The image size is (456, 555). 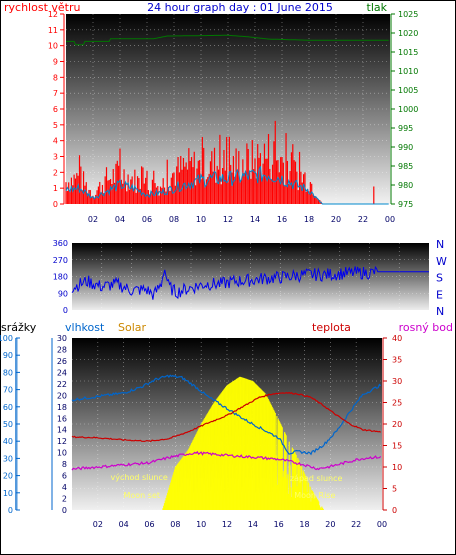 What do you see at coordinates (394, 510) in the screenshot?
I see `temperature-tick-label: 0` at bounding box center [394, 510].